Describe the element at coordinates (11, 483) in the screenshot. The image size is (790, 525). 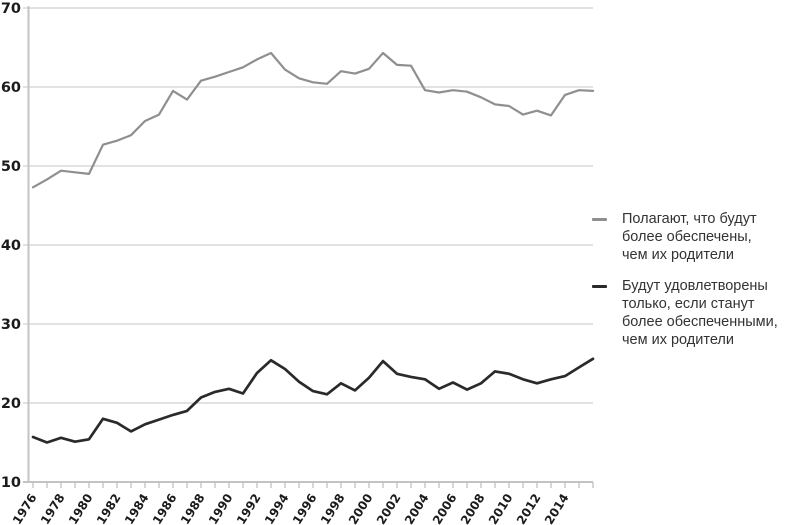
I see `svg-text: 10` at that location.